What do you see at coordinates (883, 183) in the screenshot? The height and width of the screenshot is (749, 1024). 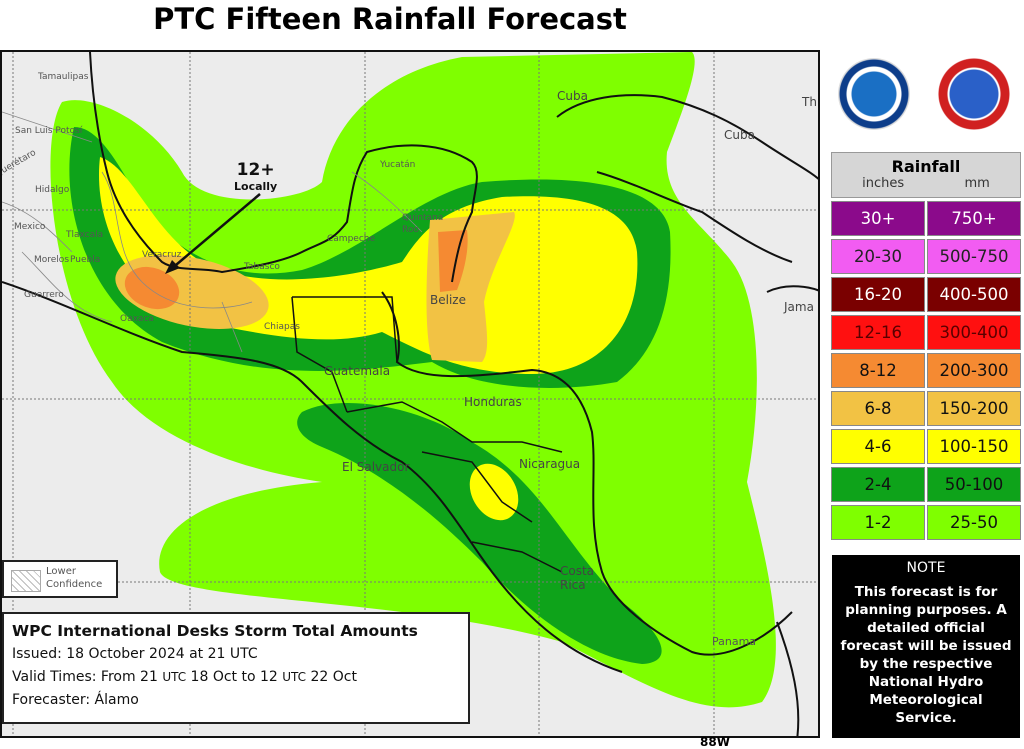 I see `legend-unit-inches: inches` at bounding box center [883, 183].